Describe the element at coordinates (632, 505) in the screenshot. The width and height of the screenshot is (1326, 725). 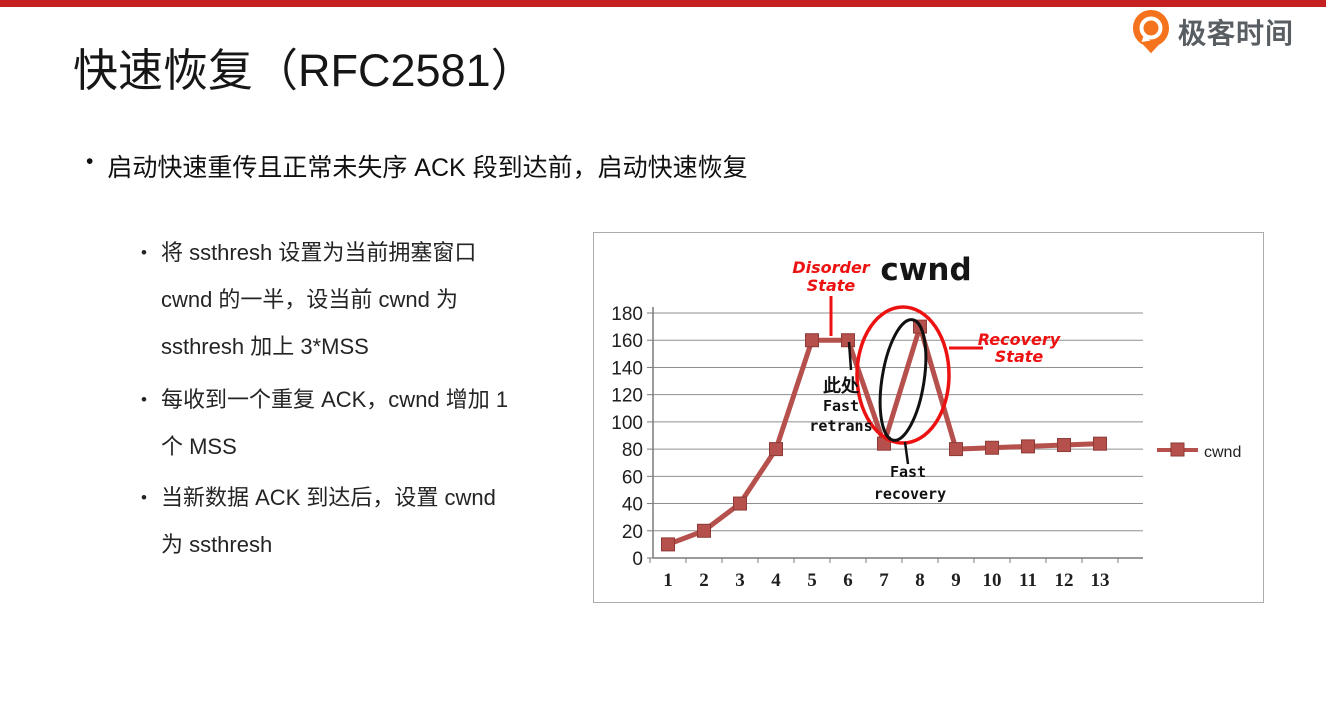
I see `svg-text: 40` at that location.